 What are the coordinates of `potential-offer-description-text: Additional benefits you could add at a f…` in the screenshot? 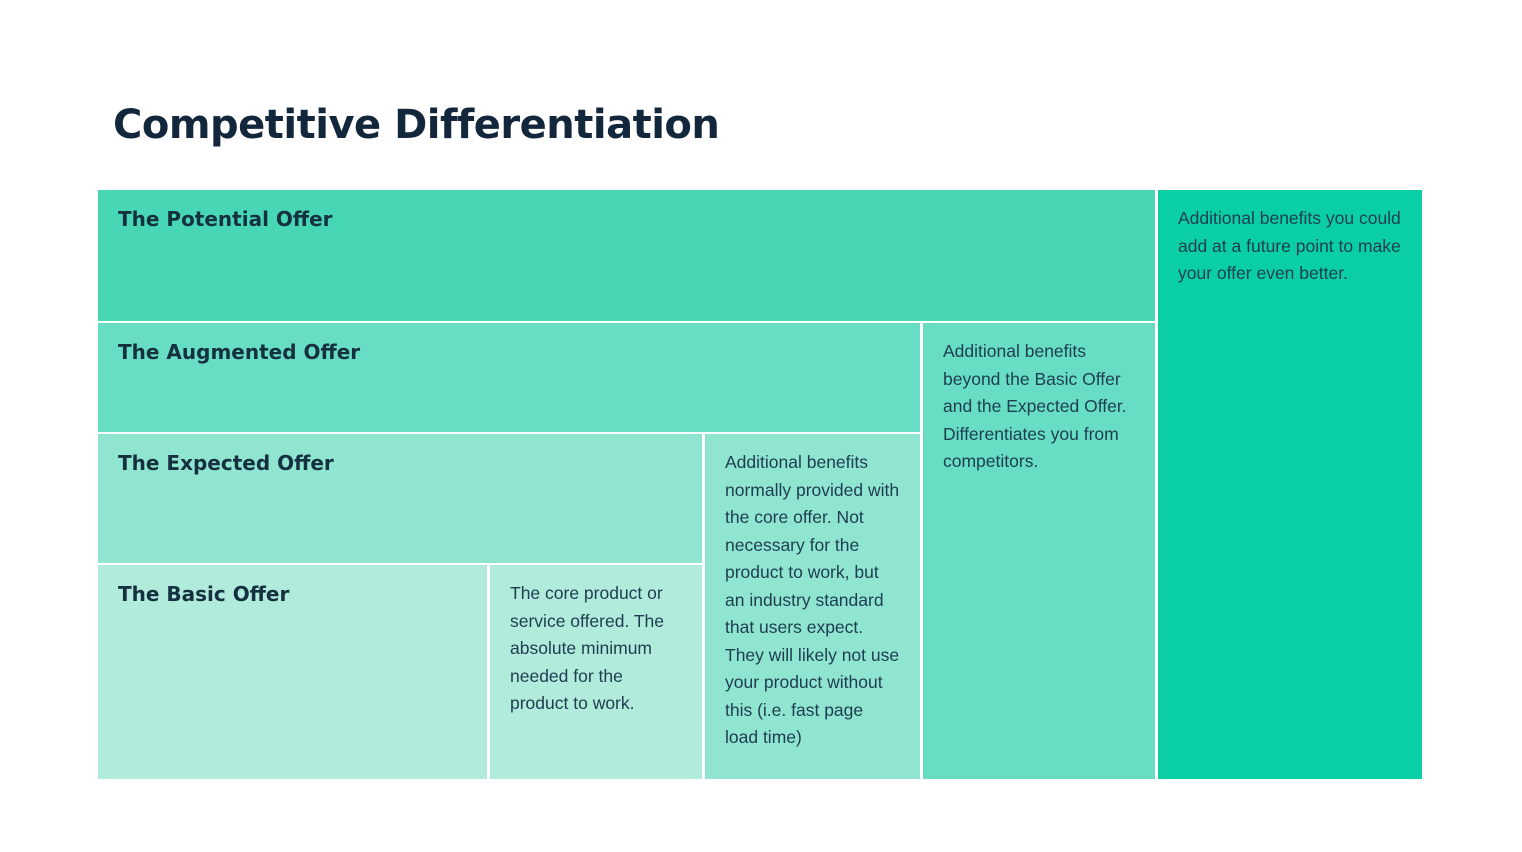 It's located at (1289, 245).